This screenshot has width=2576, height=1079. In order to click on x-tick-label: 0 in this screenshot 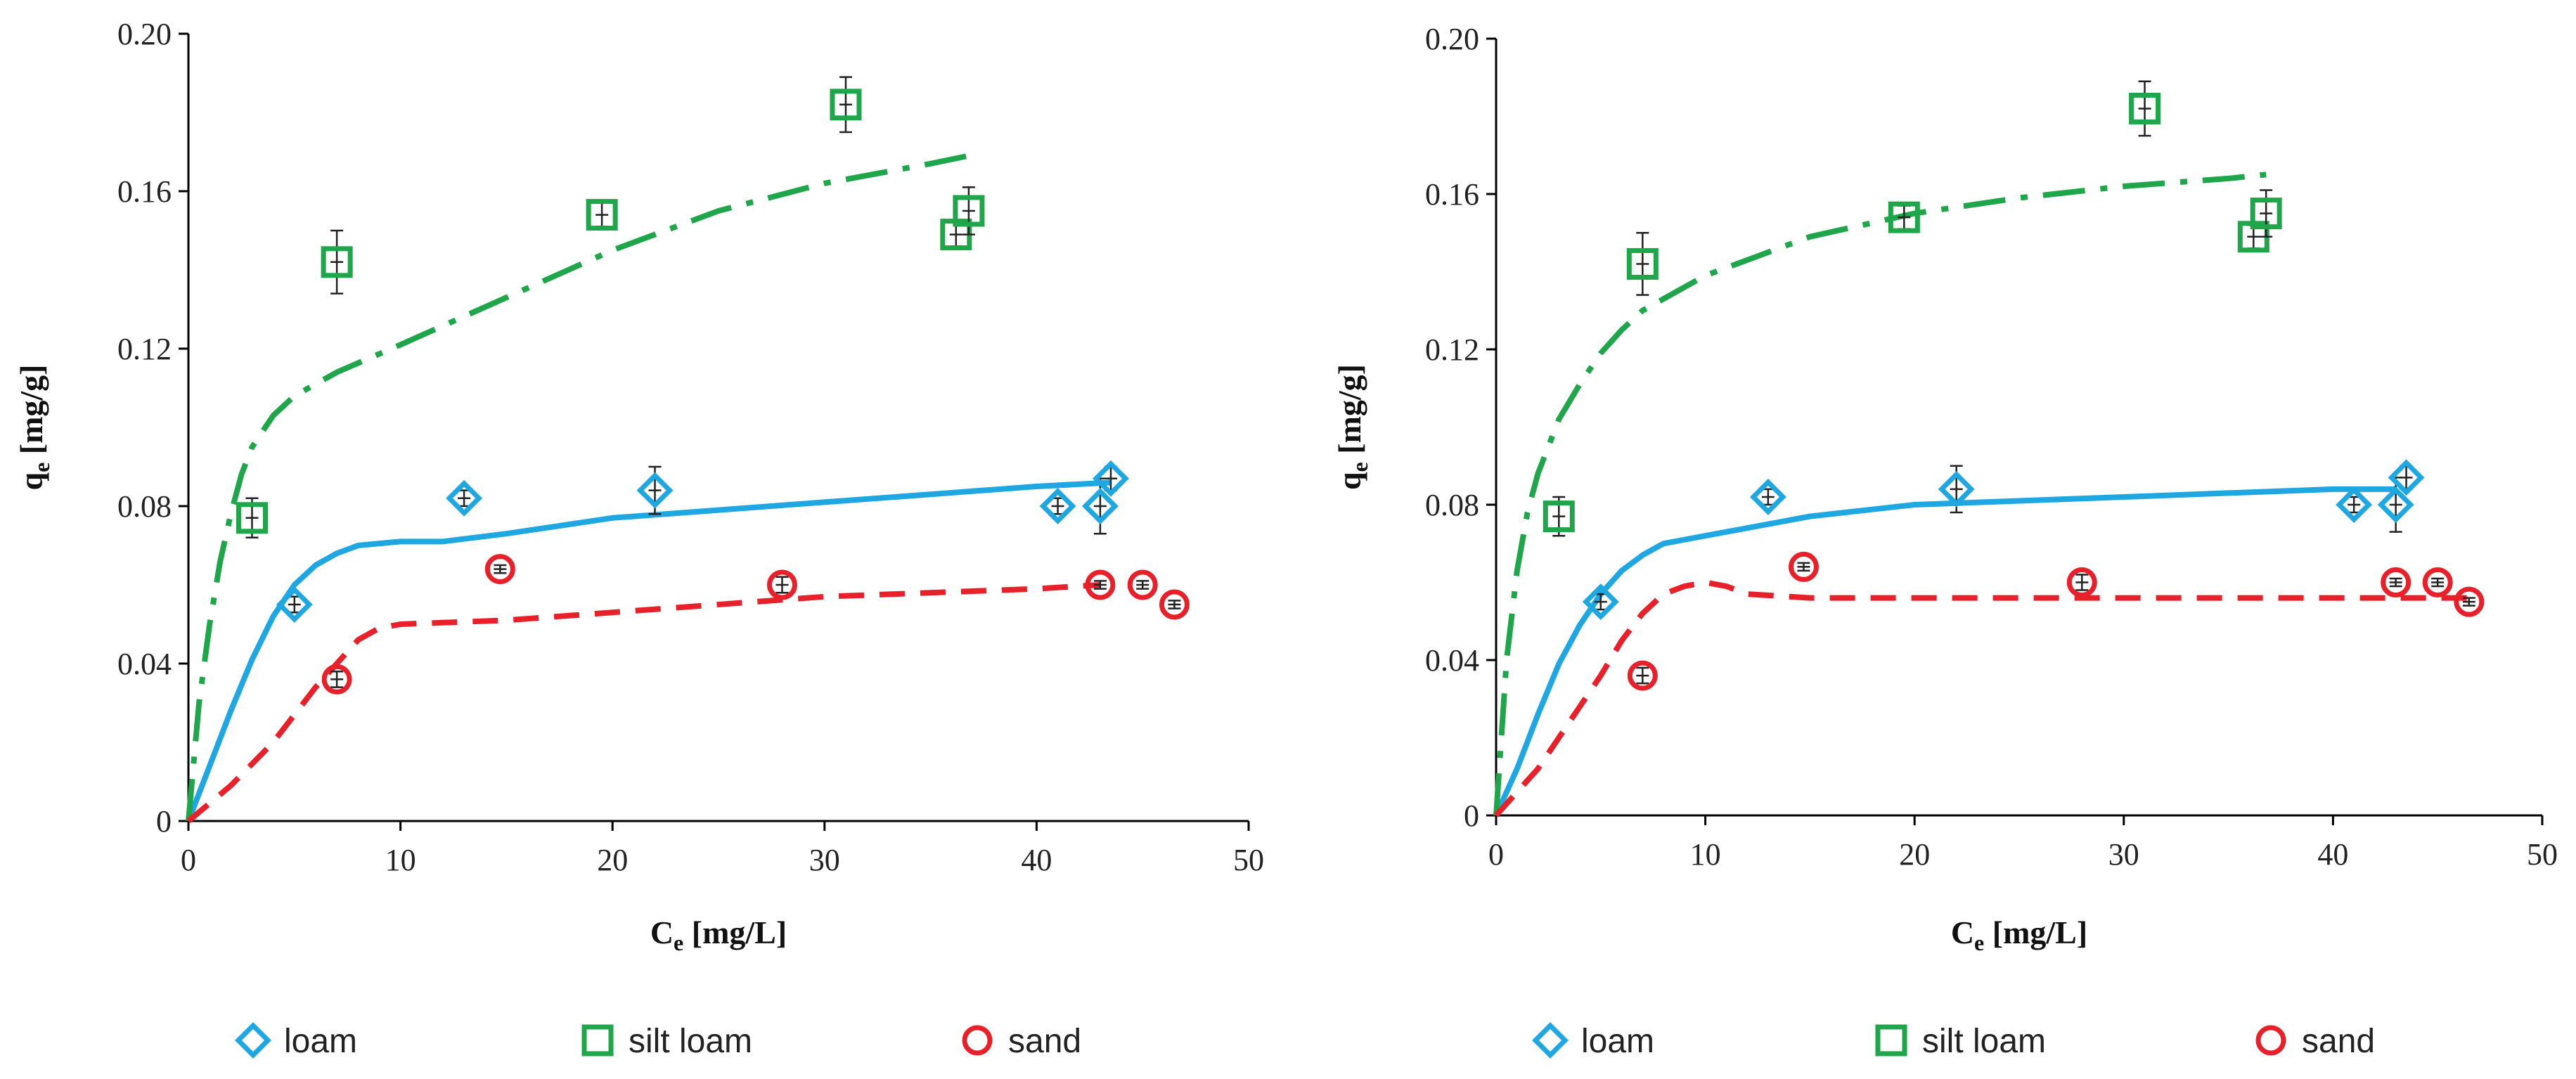, I will do `click(1496, 855)`.